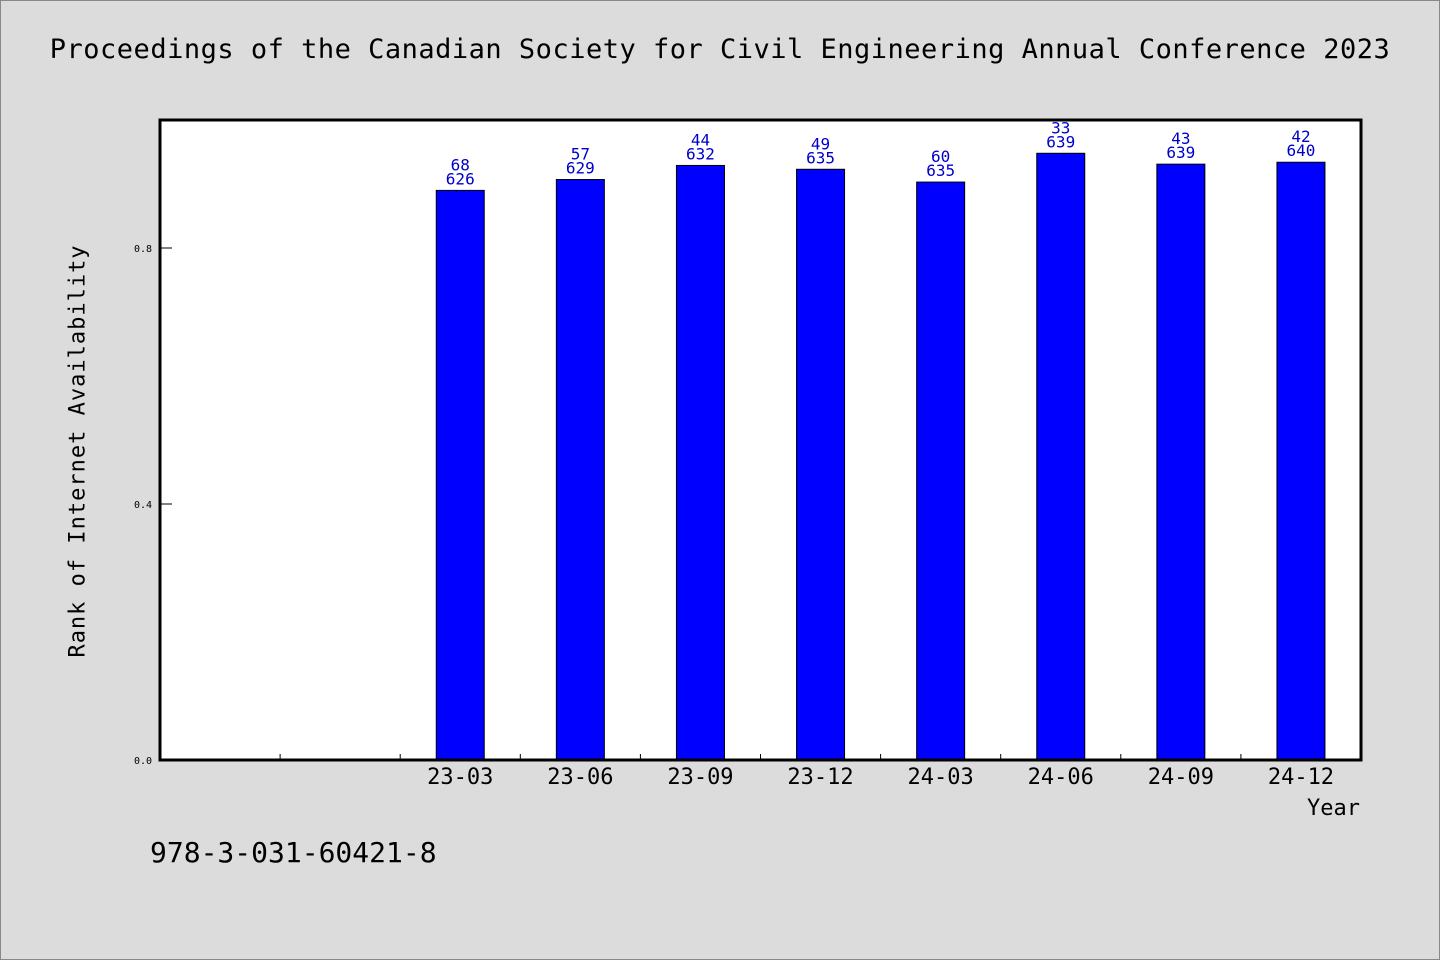 This screenshot has width=1440, height=960. Describe the element at coordinates (1333, 808) in the screenshot. I see `x-axis-label: Year` at that location.